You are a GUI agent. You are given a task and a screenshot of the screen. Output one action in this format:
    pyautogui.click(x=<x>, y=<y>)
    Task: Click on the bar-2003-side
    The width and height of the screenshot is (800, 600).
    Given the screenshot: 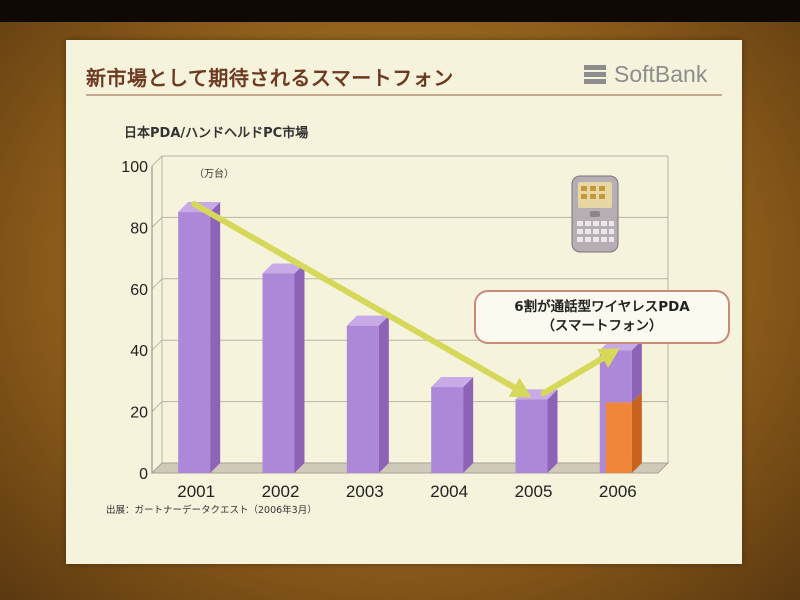 What is the action you would take?
    pyautogui.click(x=383, y=394)
    